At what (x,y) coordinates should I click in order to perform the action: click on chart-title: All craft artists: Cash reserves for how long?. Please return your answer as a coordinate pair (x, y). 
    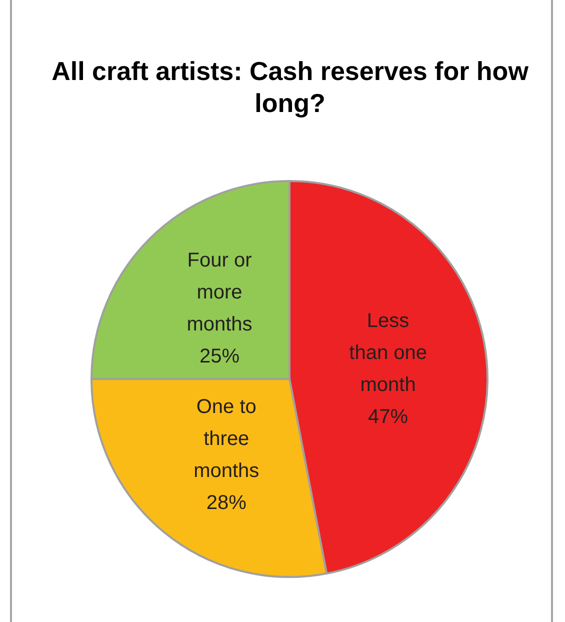
    Looking at the image, I should click on (290, 87).